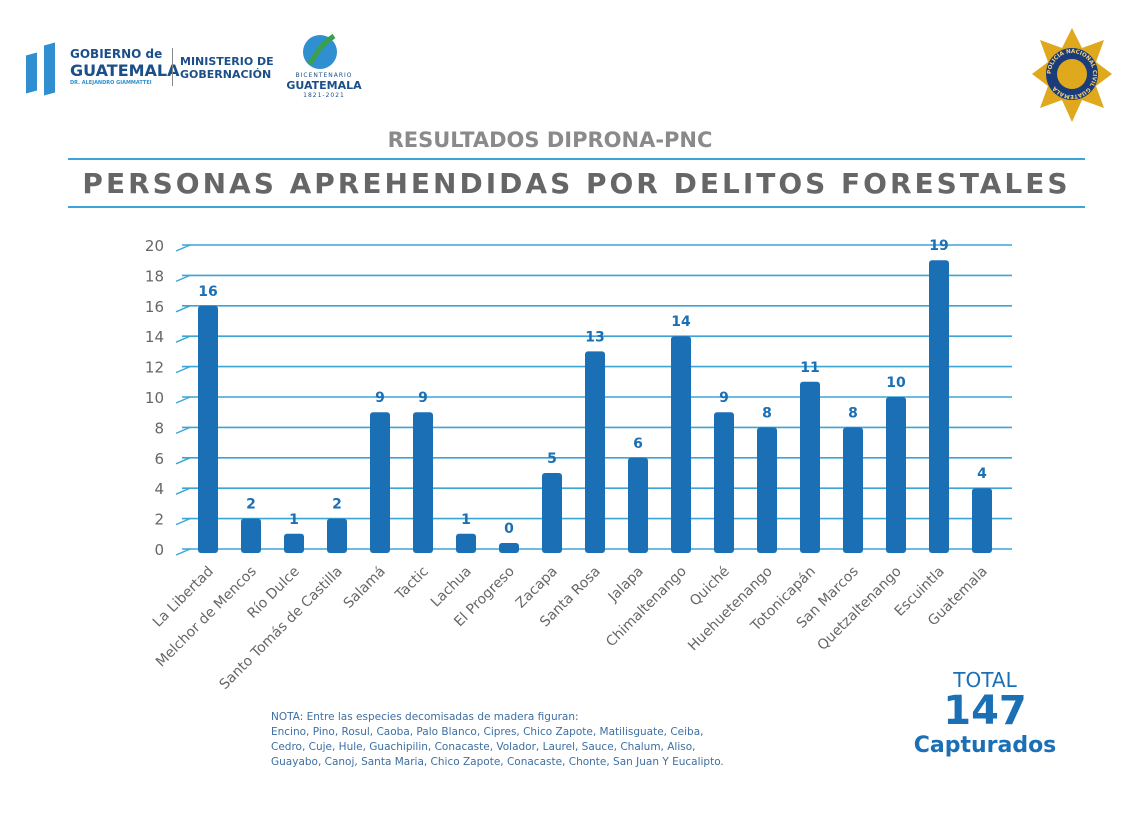 This screenshot has width=1140, height=815. I want to click on total-label: TOTAL, so click(985, 680).